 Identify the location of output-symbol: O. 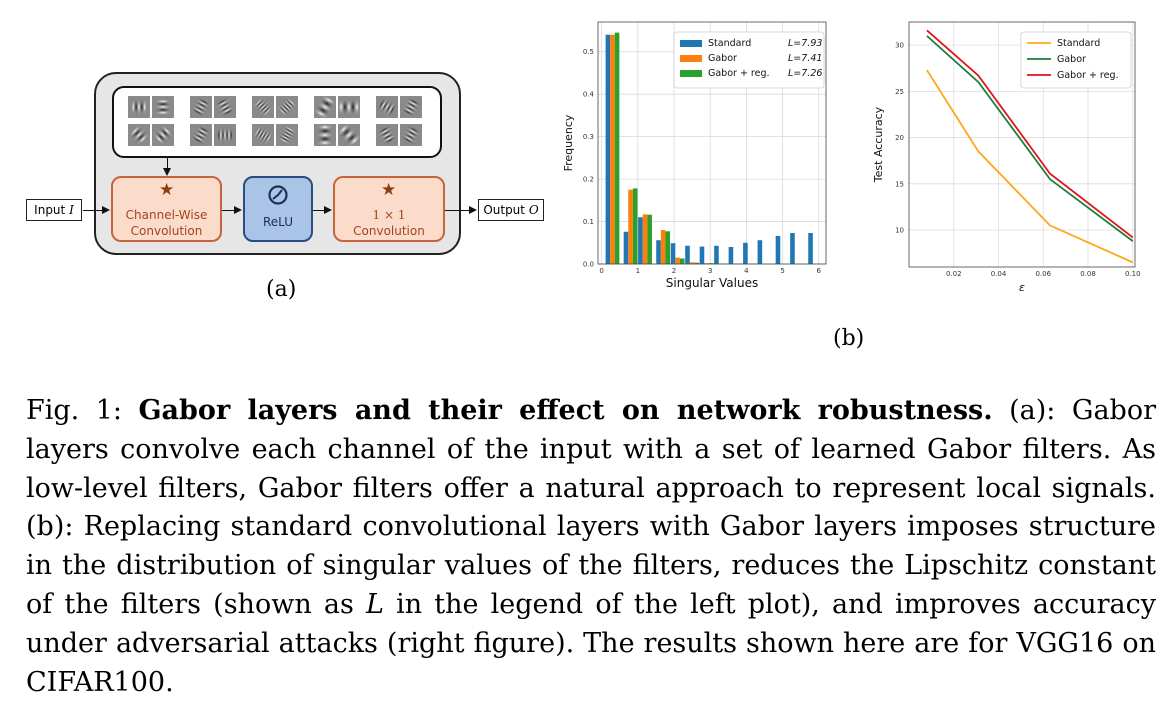
(533, 210).